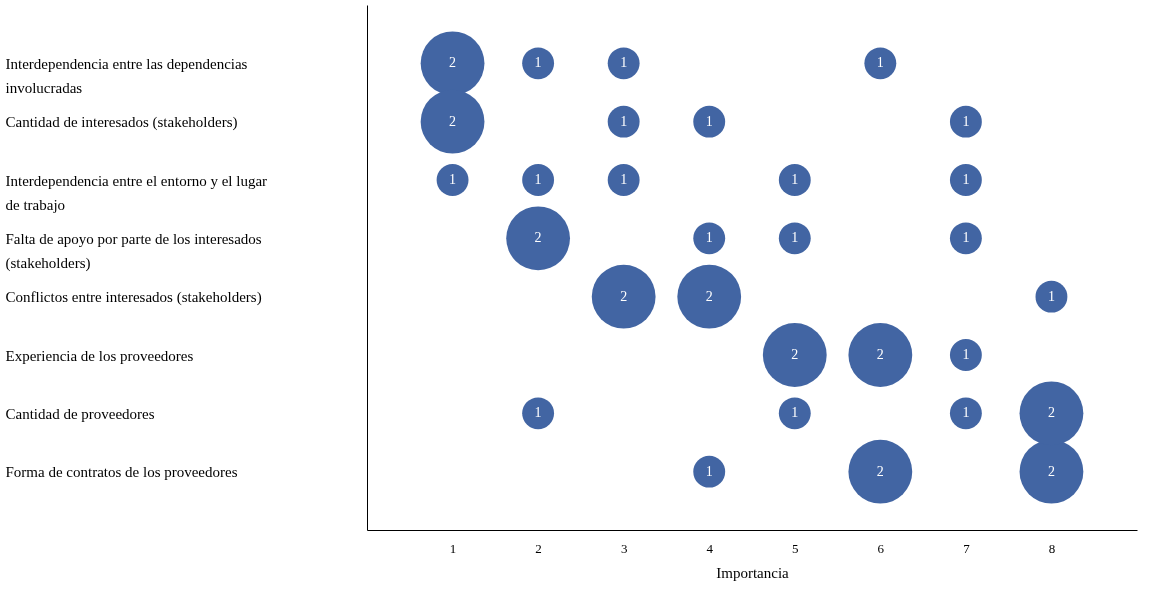 This screenshot has height=598, width=1154. Describe the element at coordinates (136, 192) in the screenshot. I see `y-tick-label: Interdependencia entre el entorno y el lugar de trabajo` at that location.